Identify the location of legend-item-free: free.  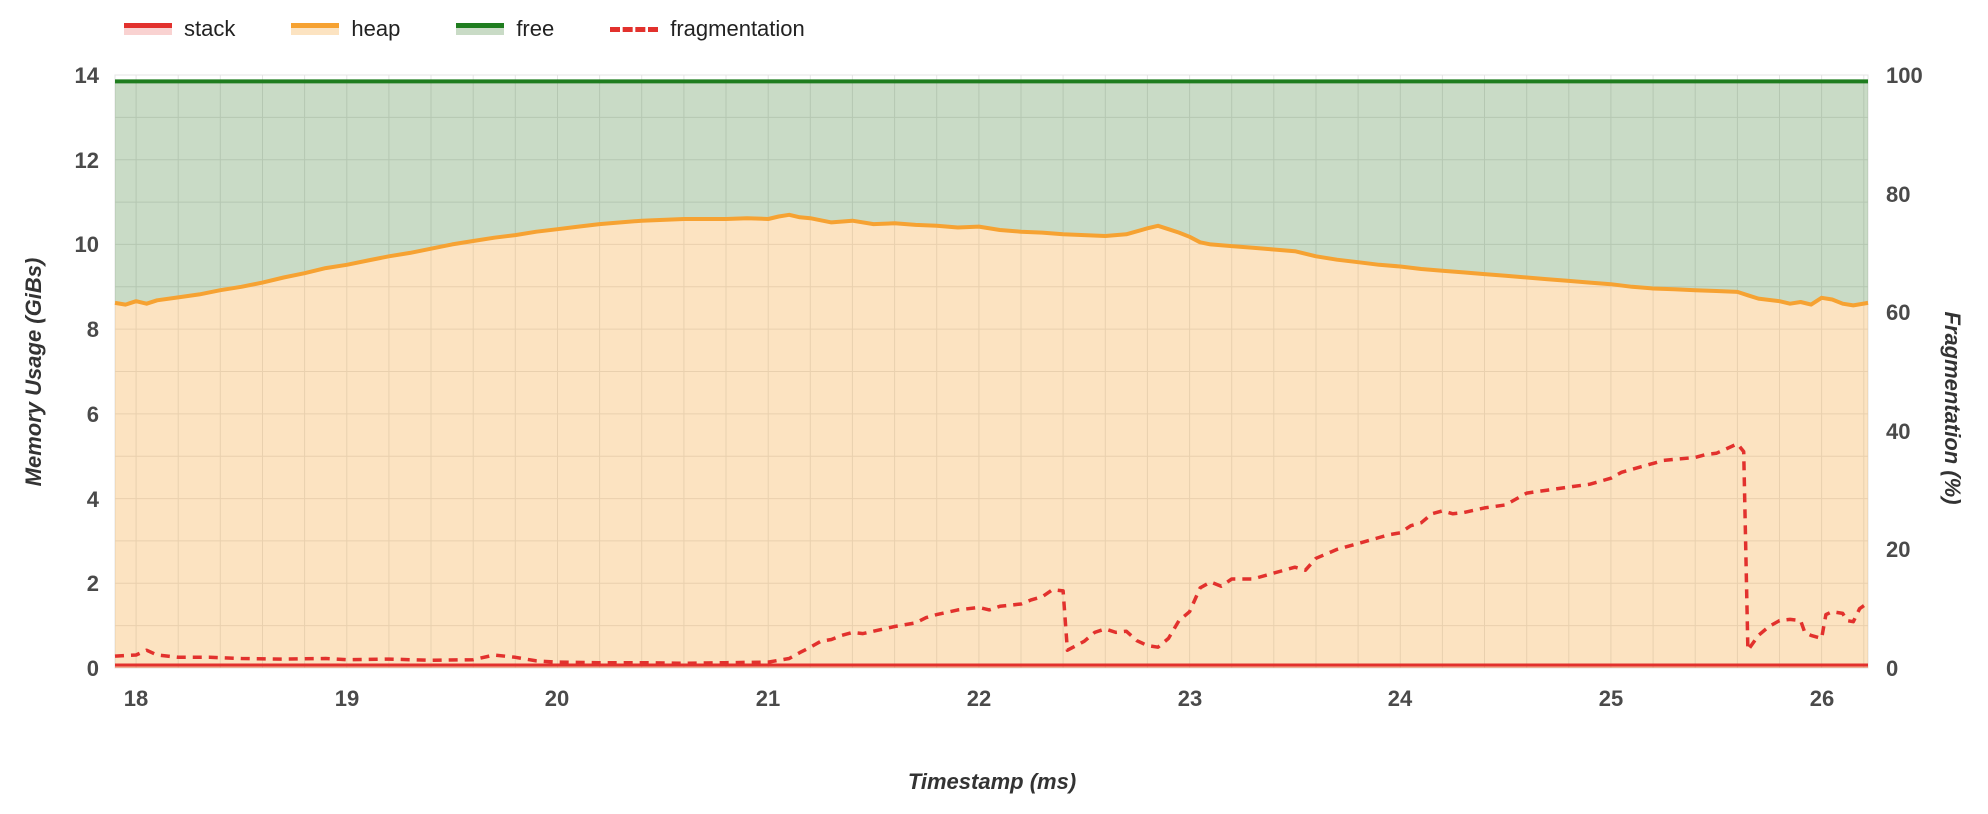
(505, 29).